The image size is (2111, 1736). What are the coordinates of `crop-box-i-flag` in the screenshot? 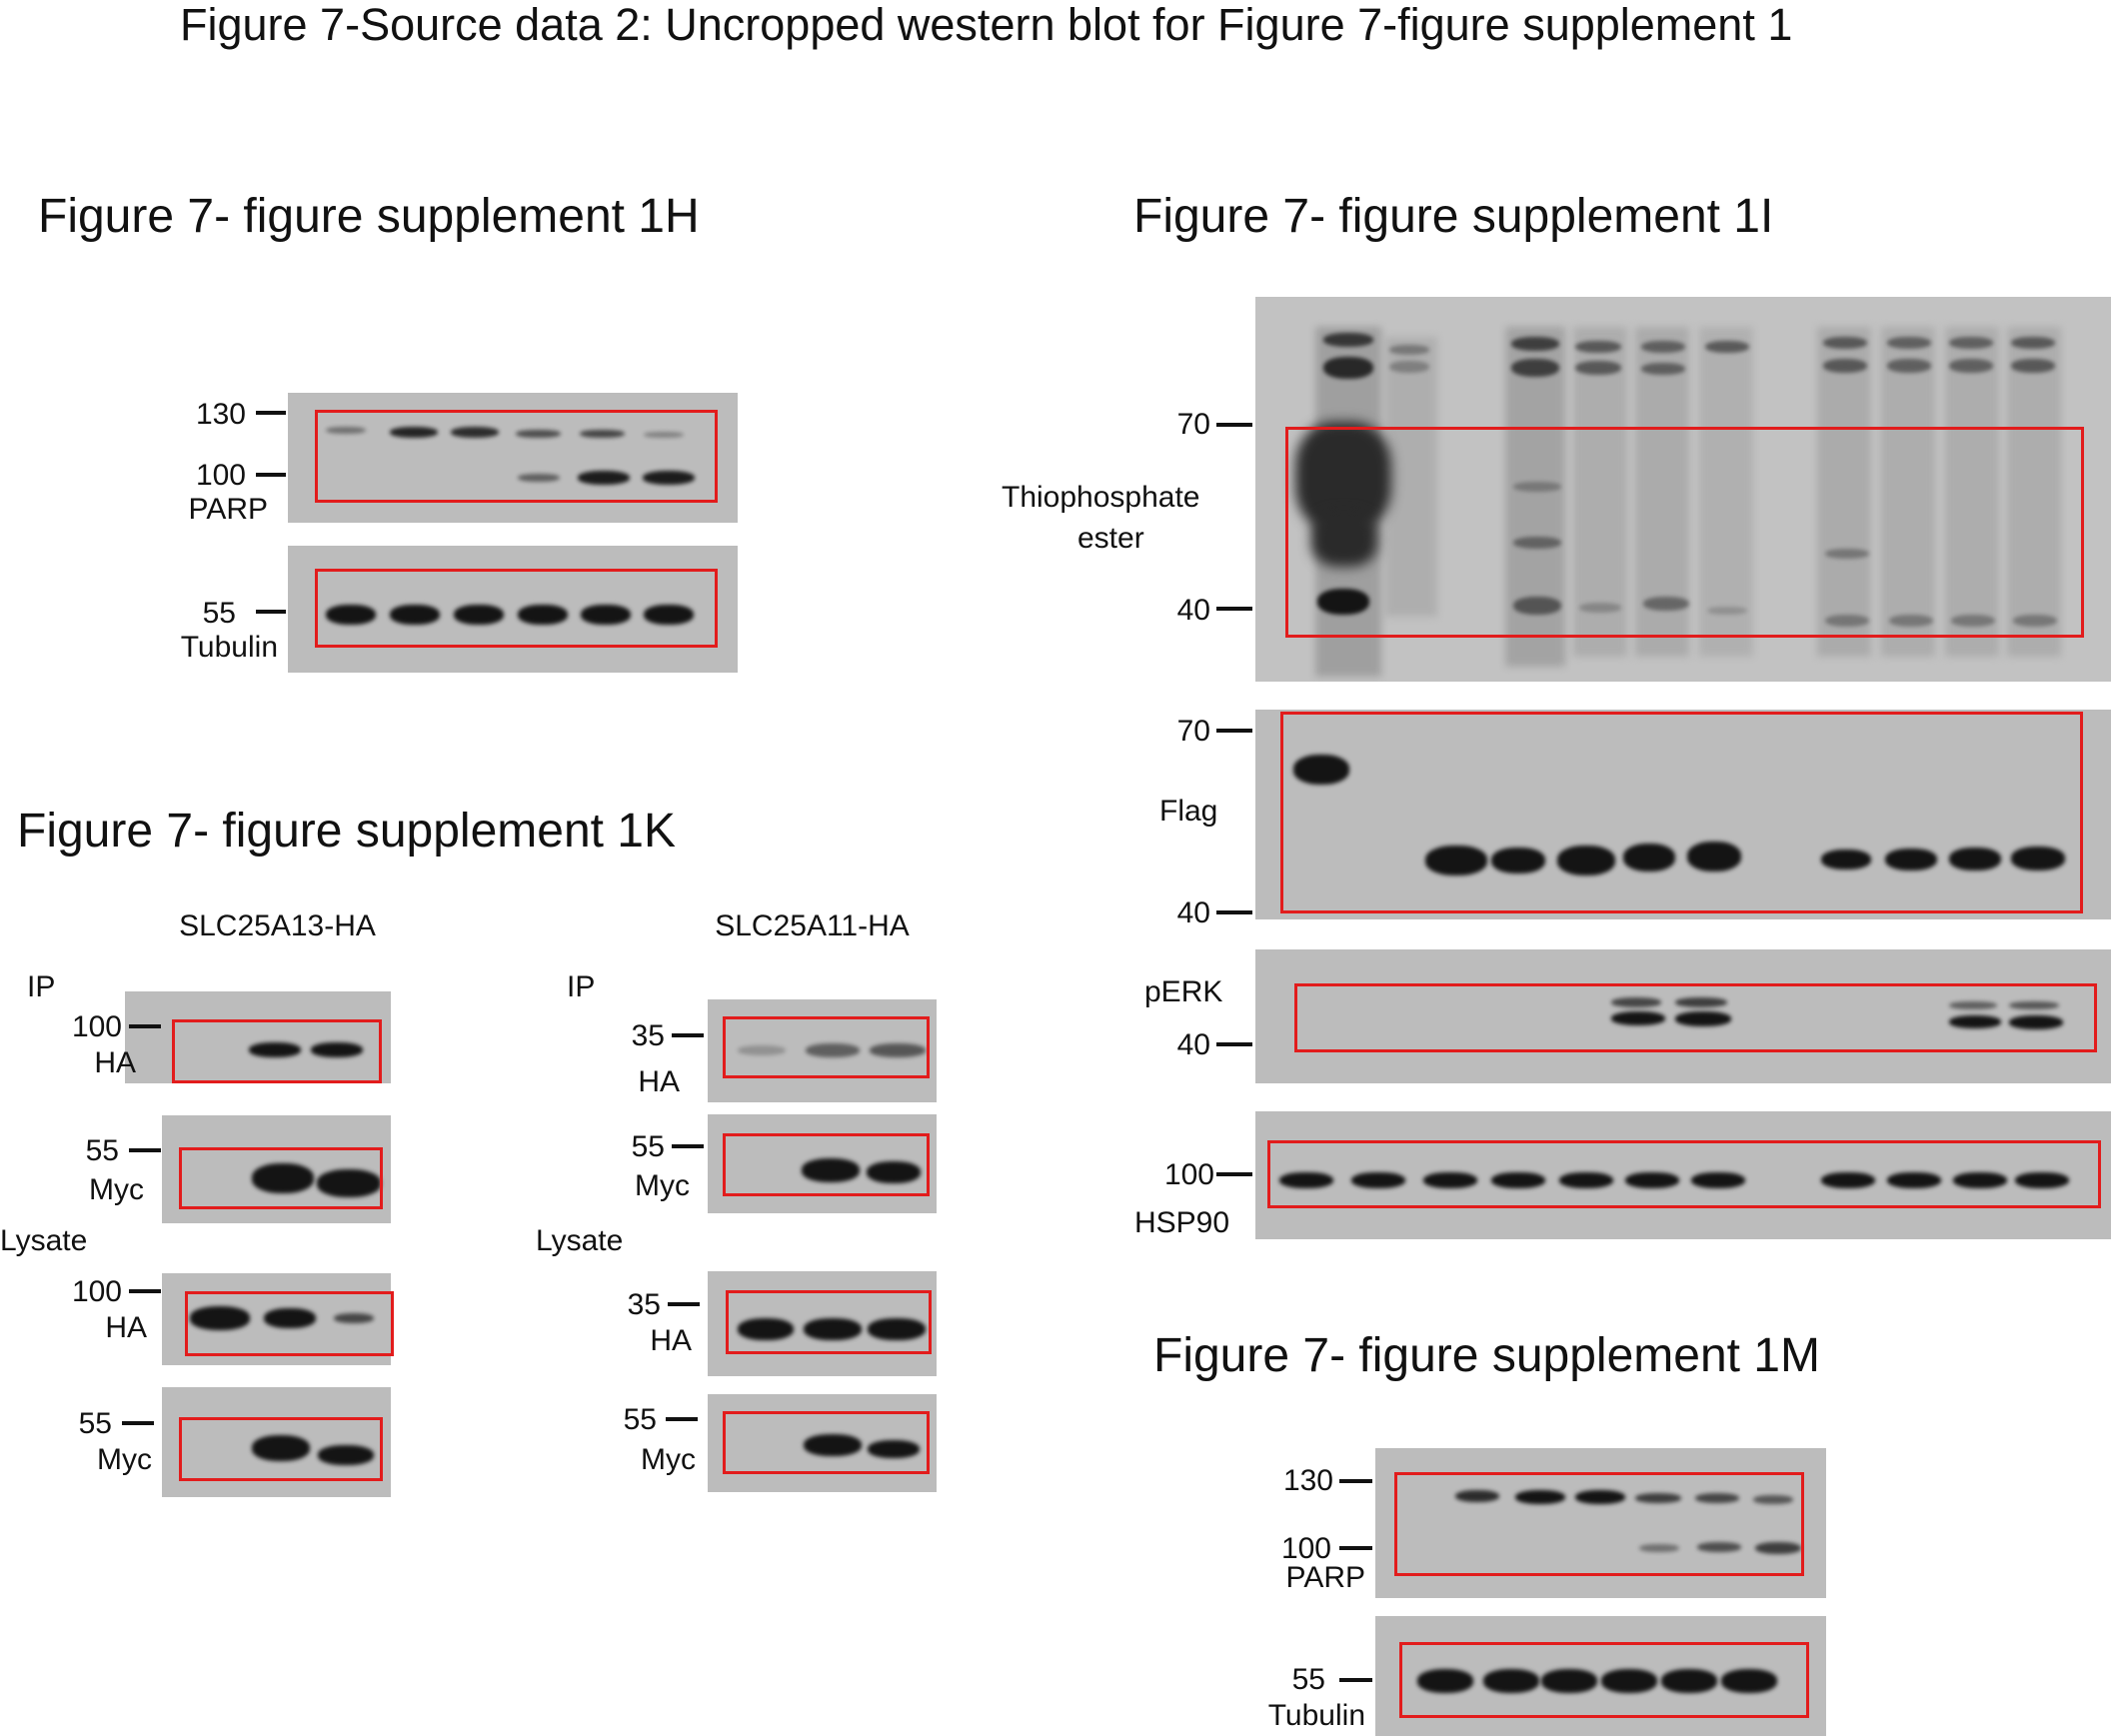 It's located at (1681, 812).